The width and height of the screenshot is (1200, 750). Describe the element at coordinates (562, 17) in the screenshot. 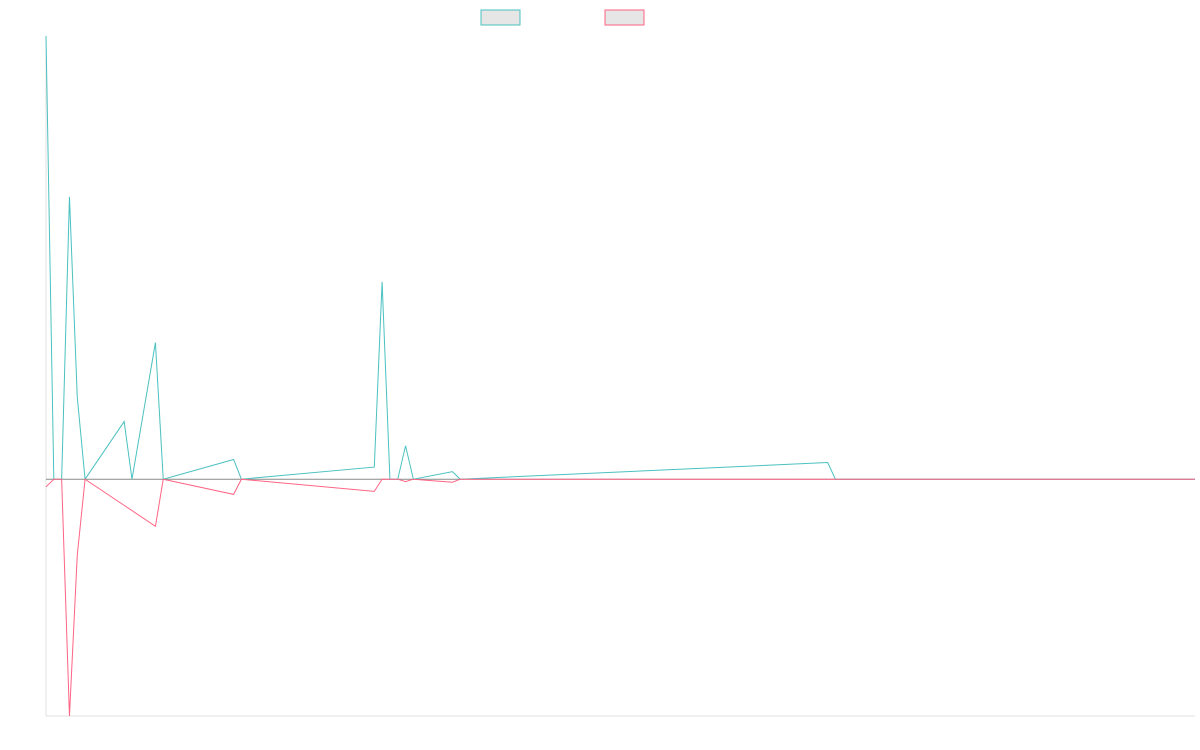

I see `legend` at that location.